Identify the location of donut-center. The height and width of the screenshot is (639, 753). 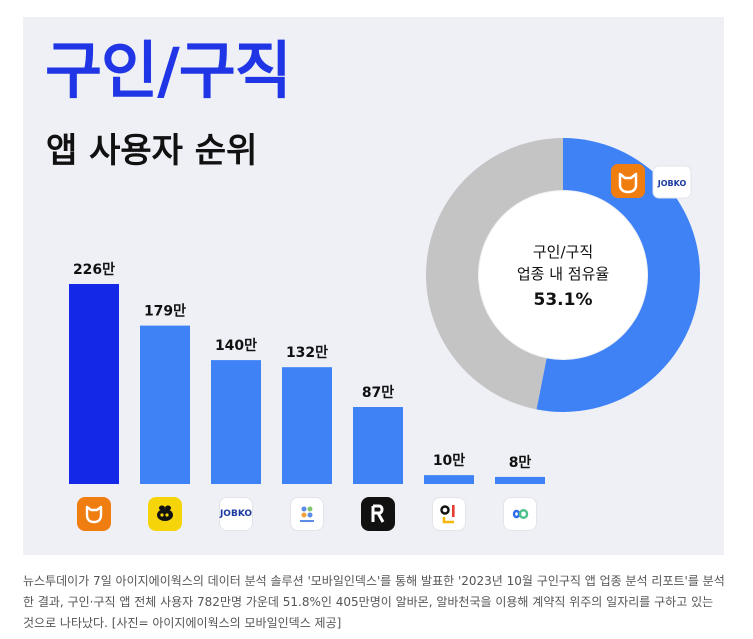
(563, 275).